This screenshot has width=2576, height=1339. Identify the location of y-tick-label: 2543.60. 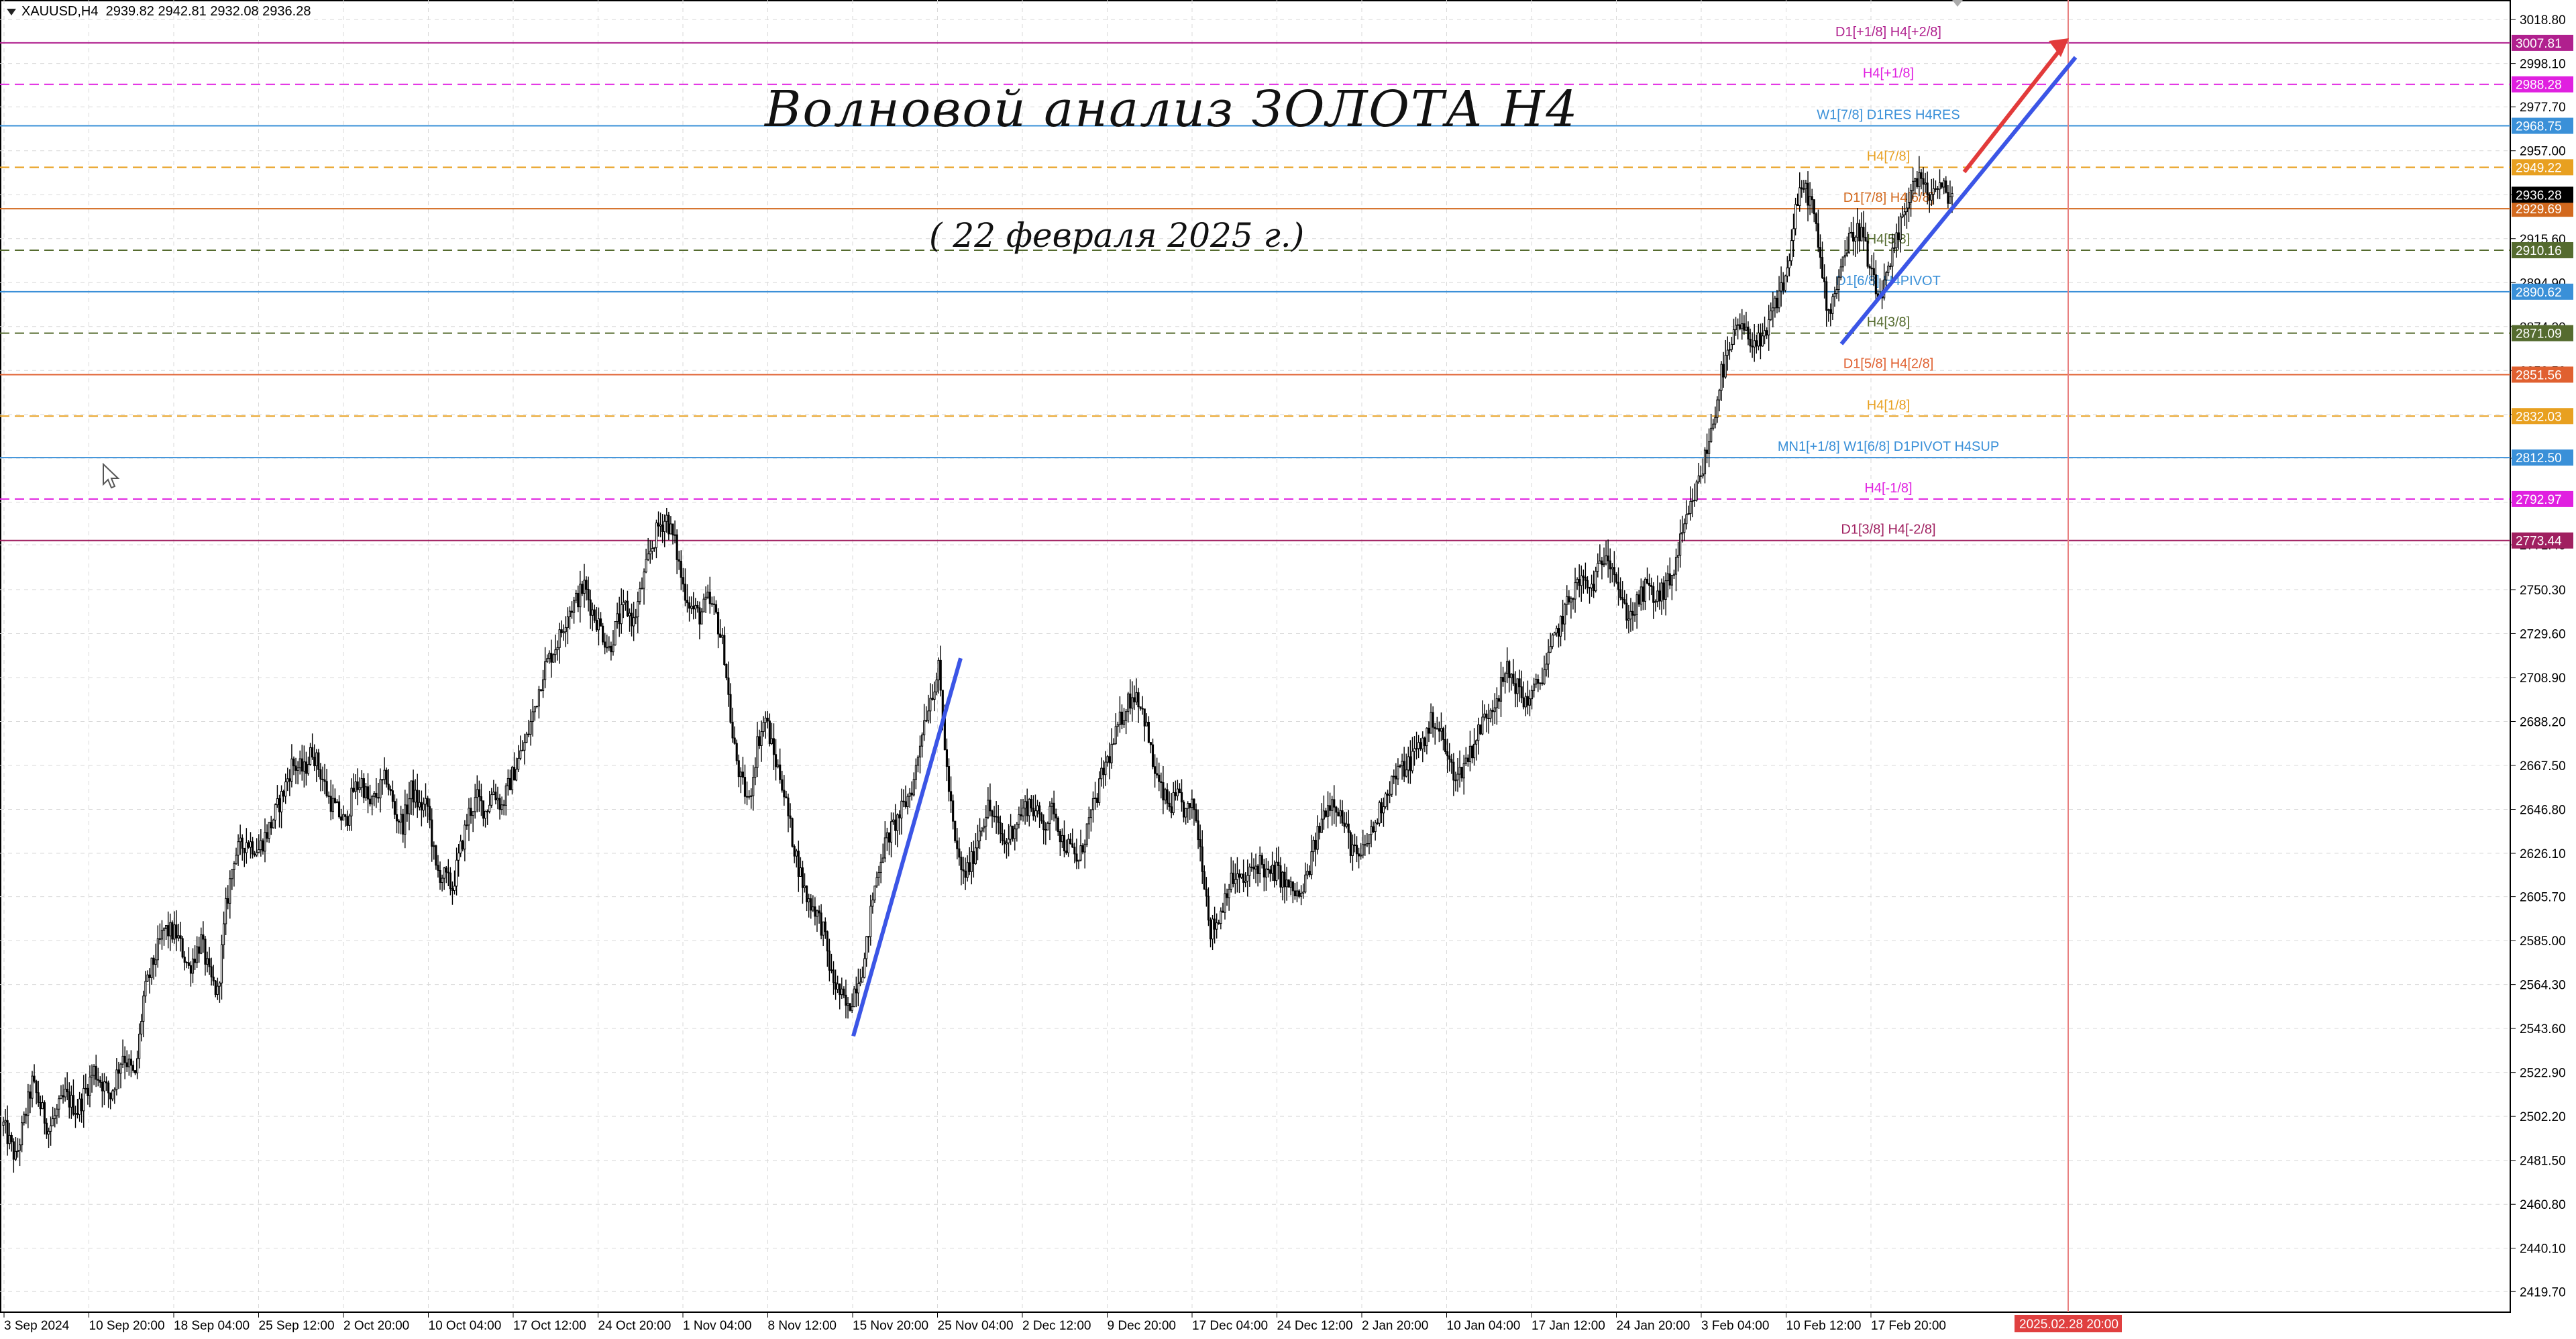
(2543, 1029).